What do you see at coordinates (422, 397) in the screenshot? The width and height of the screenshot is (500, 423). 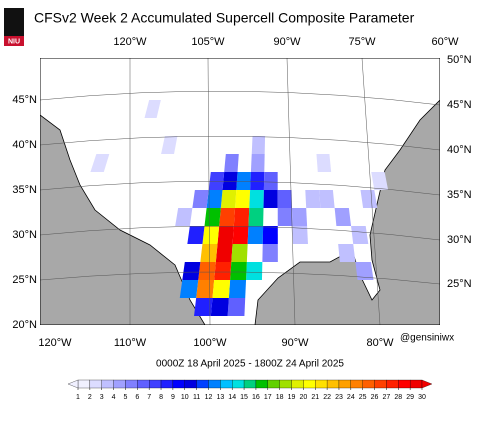 I see `colorbar-tick-label: 30` at bounding box center [422, 397].